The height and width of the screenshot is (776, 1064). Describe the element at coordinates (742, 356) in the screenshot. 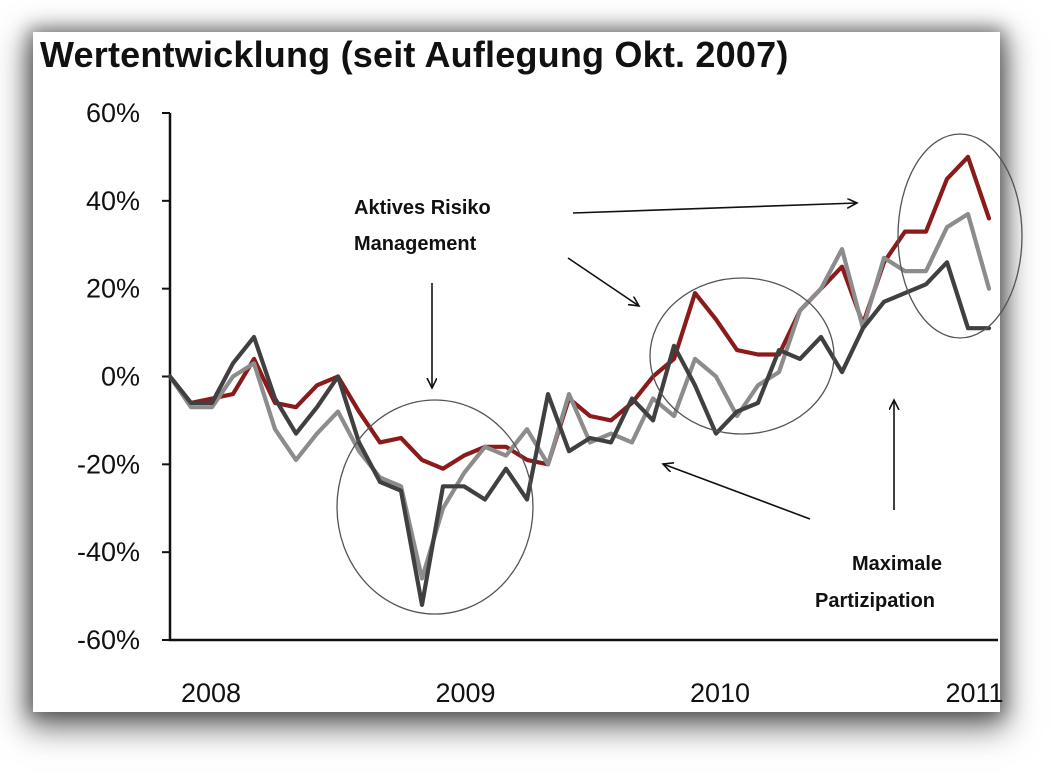

I see `highlight-circle-2010` at that location.